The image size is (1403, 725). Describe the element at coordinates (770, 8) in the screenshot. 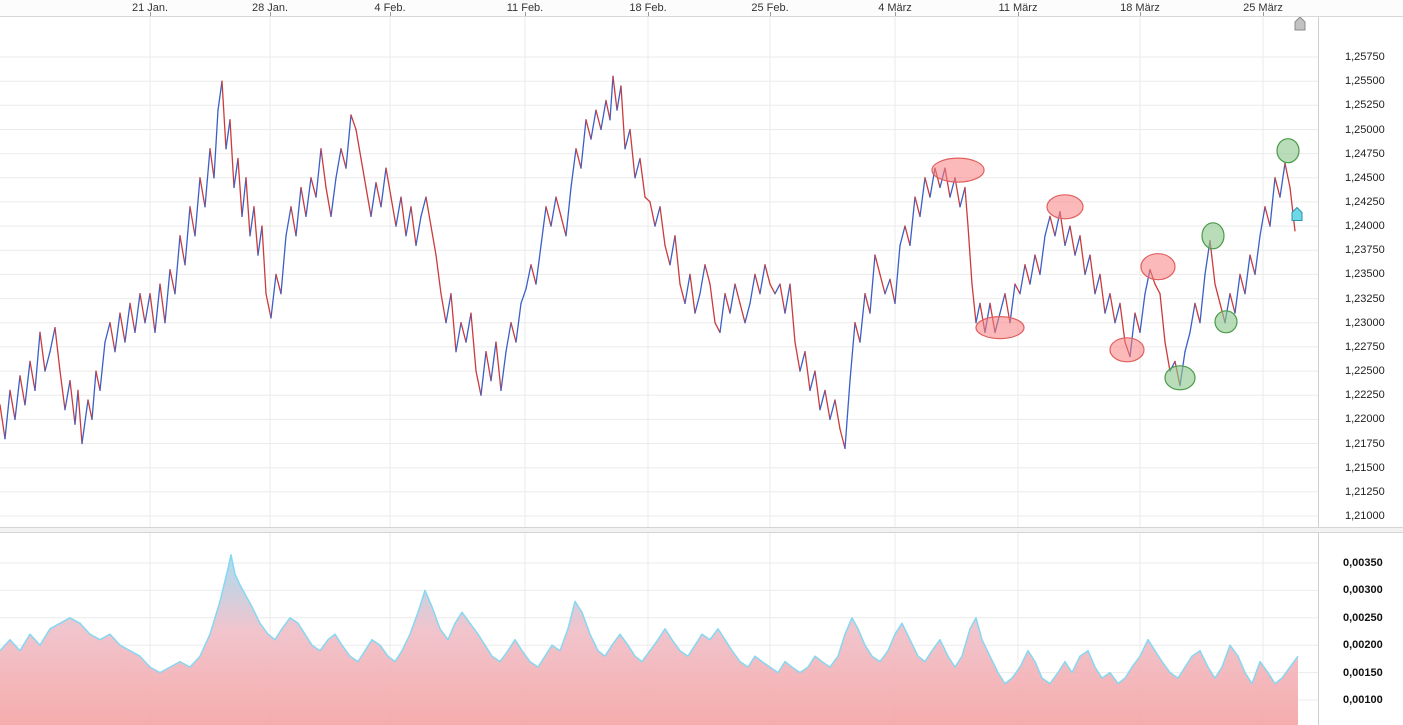

I see `date-label: 25 Feb.` at that location.